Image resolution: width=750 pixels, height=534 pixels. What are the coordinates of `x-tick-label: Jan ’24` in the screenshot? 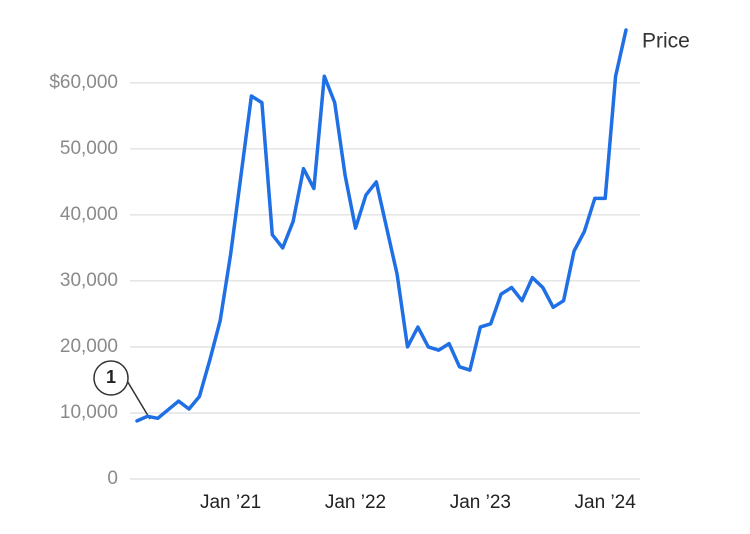 It's located at (606, 502).